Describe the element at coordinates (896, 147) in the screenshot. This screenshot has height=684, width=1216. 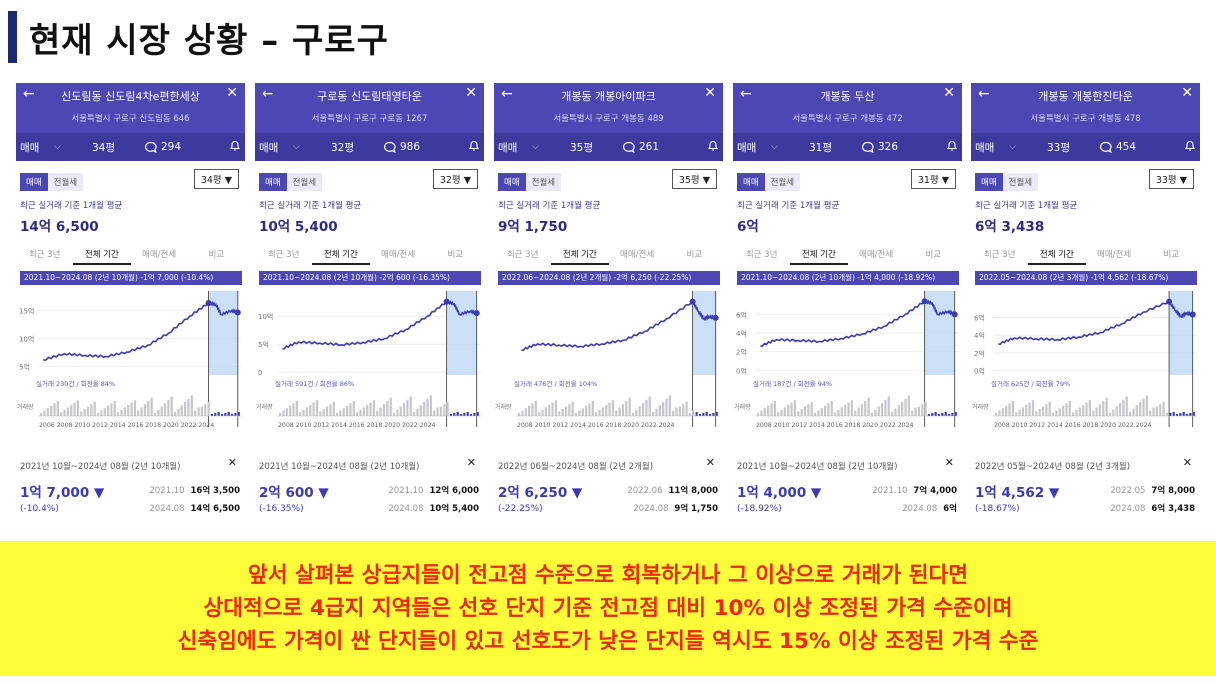
I see `comments-button: 326` at that location.